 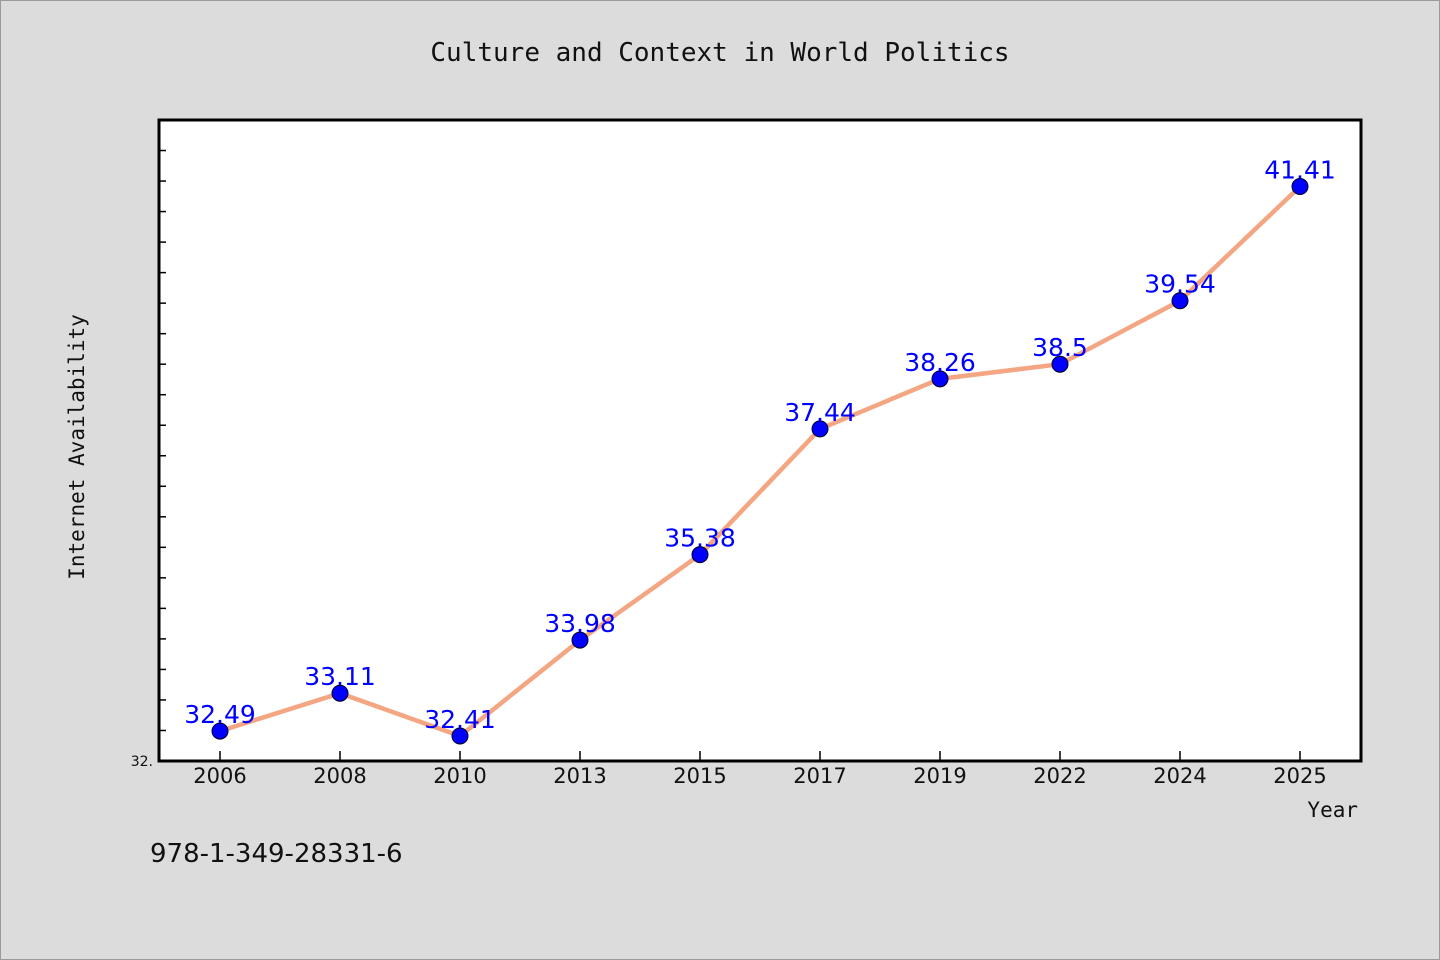 I want to click on x-tick-label: 2006, so click(x=219, y=776).